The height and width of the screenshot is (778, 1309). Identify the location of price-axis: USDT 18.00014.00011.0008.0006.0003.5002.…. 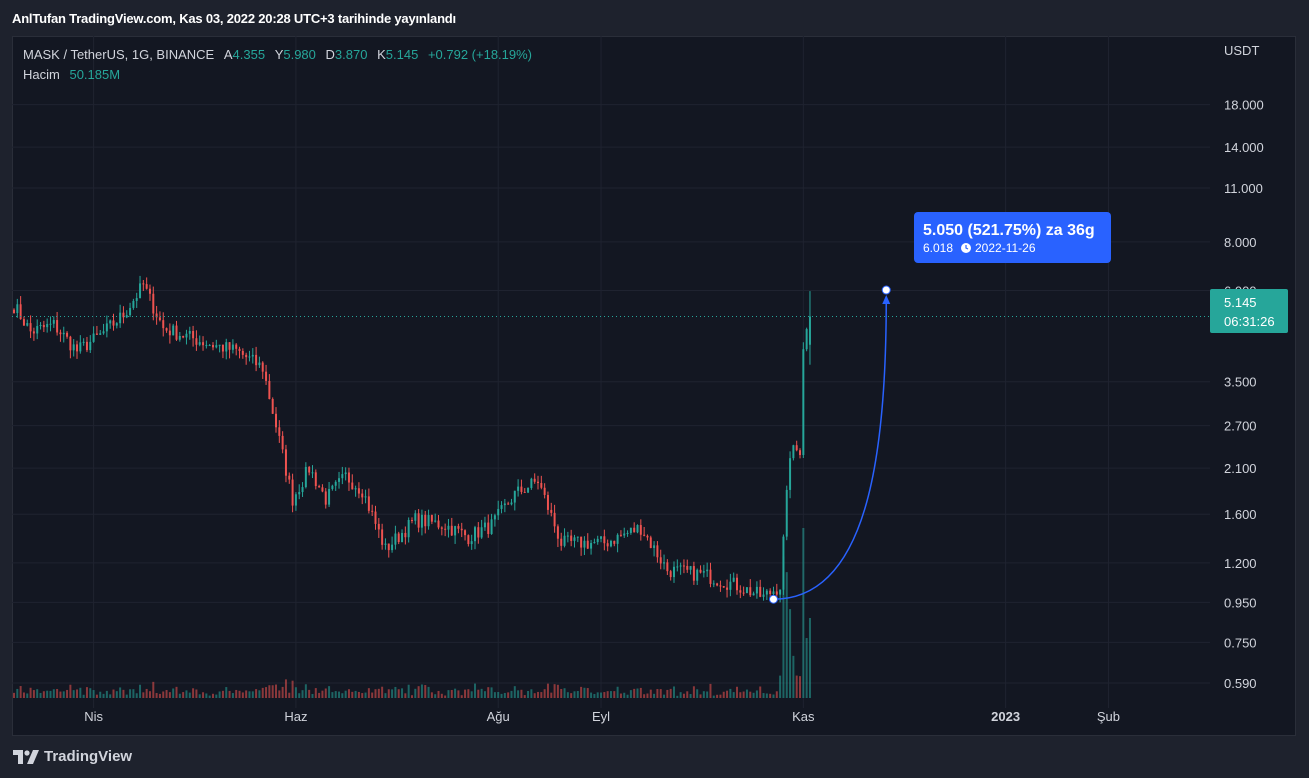
(1244, 367).